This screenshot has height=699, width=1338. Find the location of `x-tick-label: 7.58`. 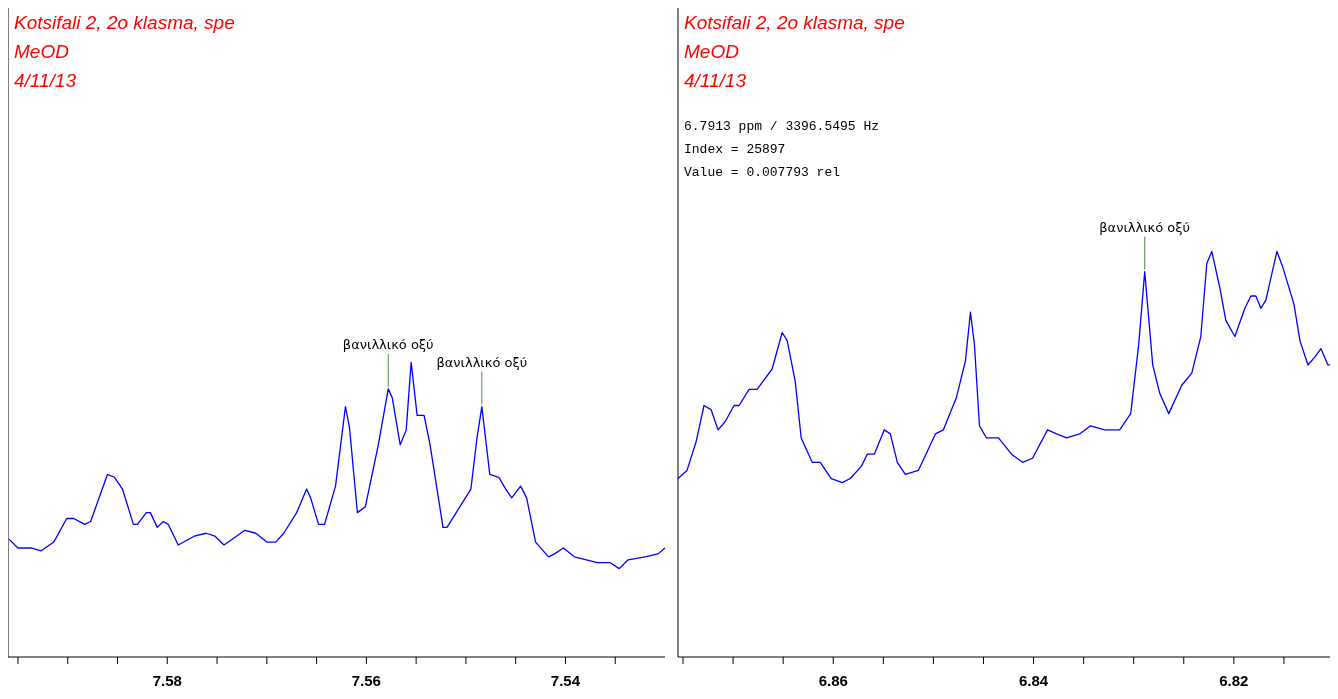

x-tick-label: 7.58 is located at coordinates (167, 680).